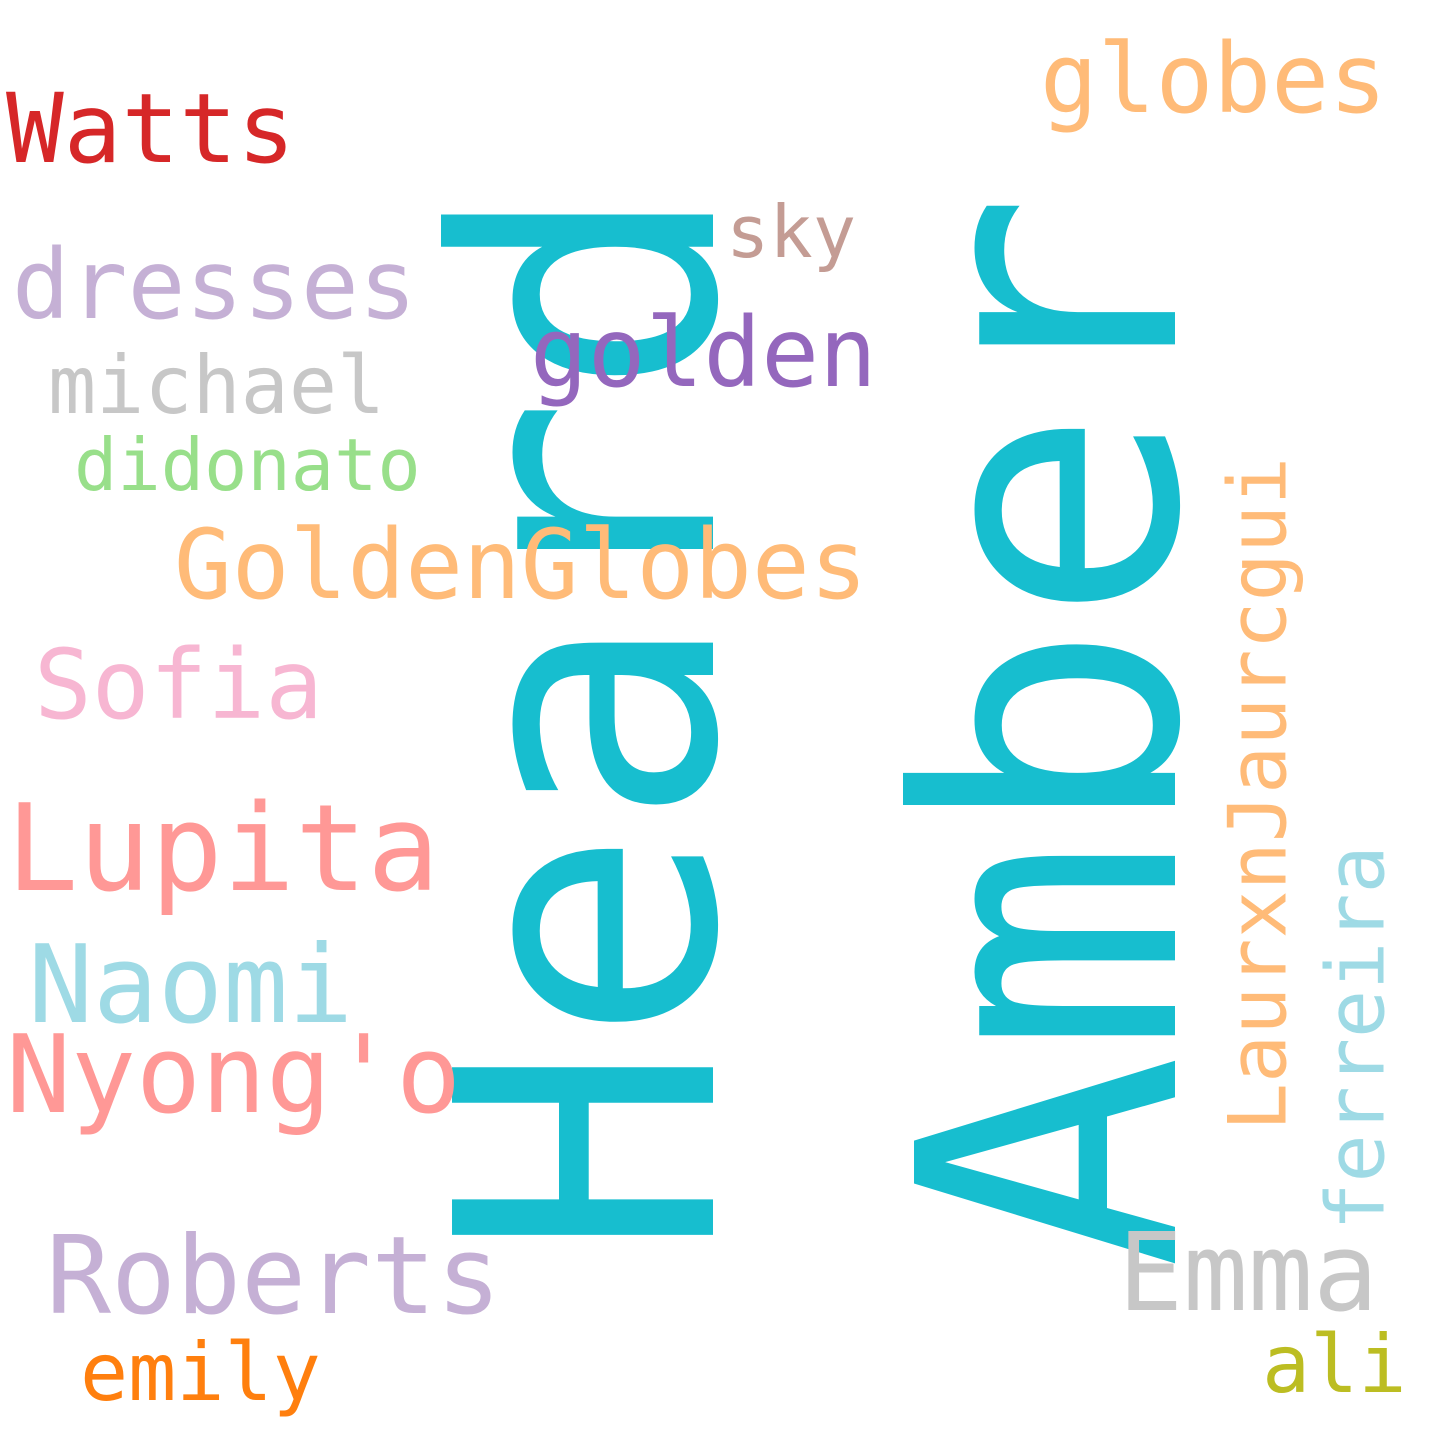 Image resolution: width=1440 pixels, height=1440 pixels. I want to click on word-ali: ali, so click(1334, 1364).